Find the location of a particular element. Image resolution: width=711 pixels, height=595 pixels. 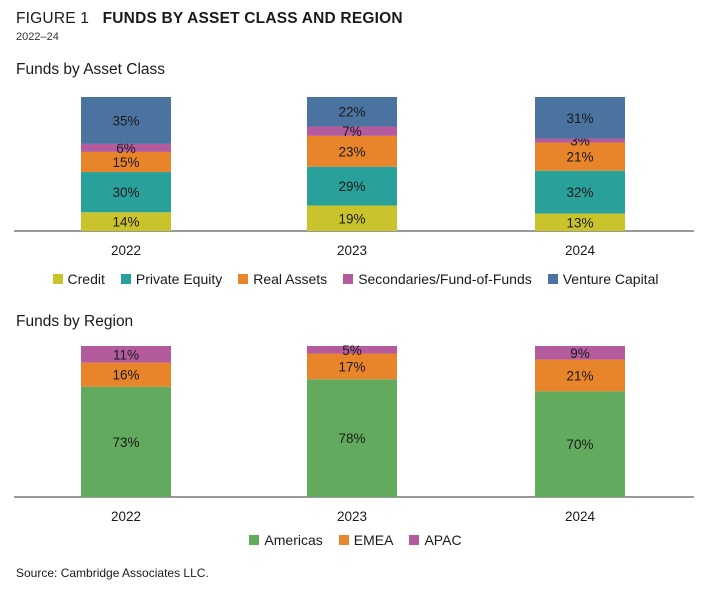

data-label: 17% is located at coordinates (351, 366).